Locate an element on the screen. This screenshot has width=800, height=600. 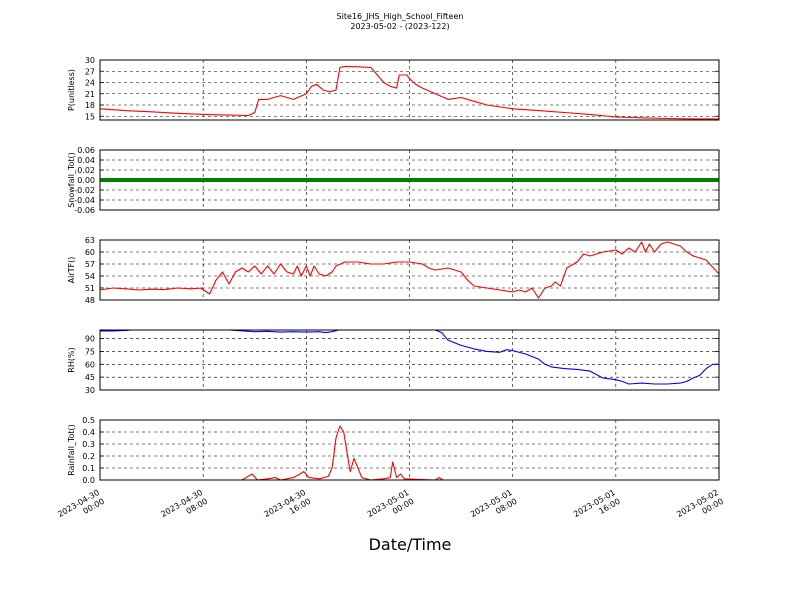
y-tick-label: 27 is located at coordinates (90, 71).